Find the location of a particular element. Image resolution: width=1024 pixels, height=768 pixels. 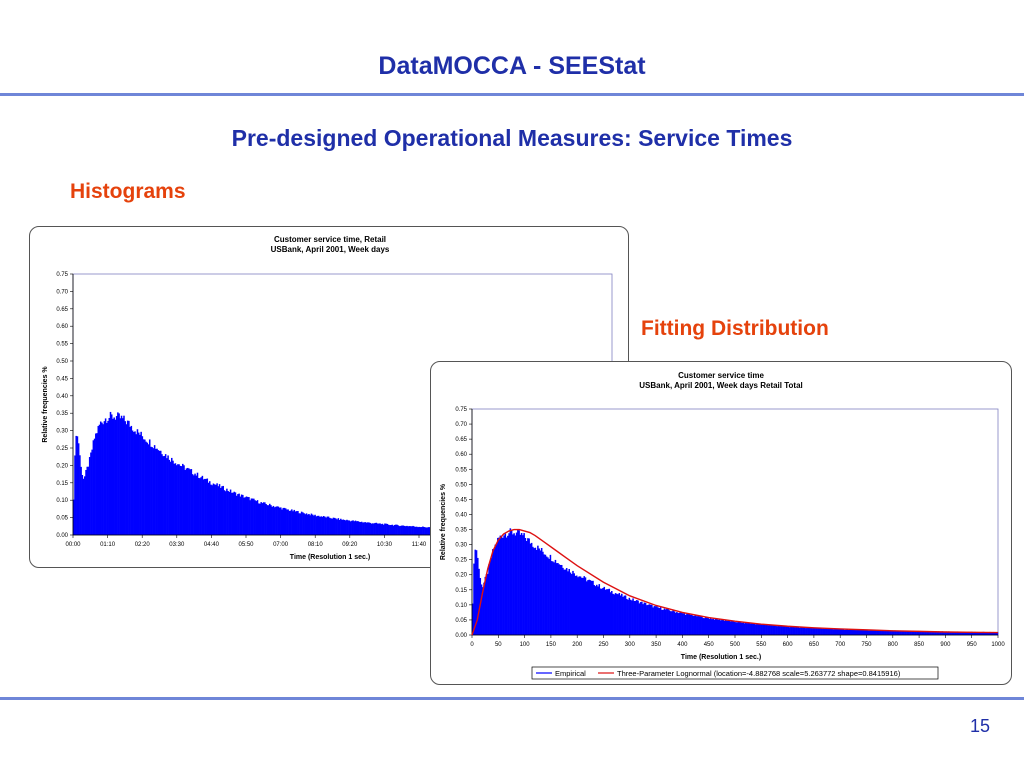

y-tick-label: 0.65 is located at coordinates (461, 440).